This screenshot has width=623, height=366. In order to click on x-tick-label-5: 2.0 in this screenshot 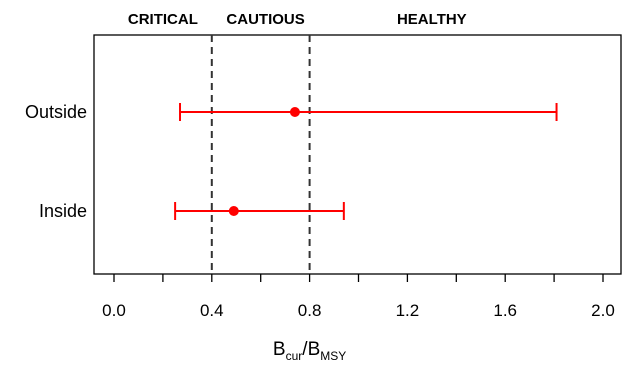, I will do `click(603, 310)`.